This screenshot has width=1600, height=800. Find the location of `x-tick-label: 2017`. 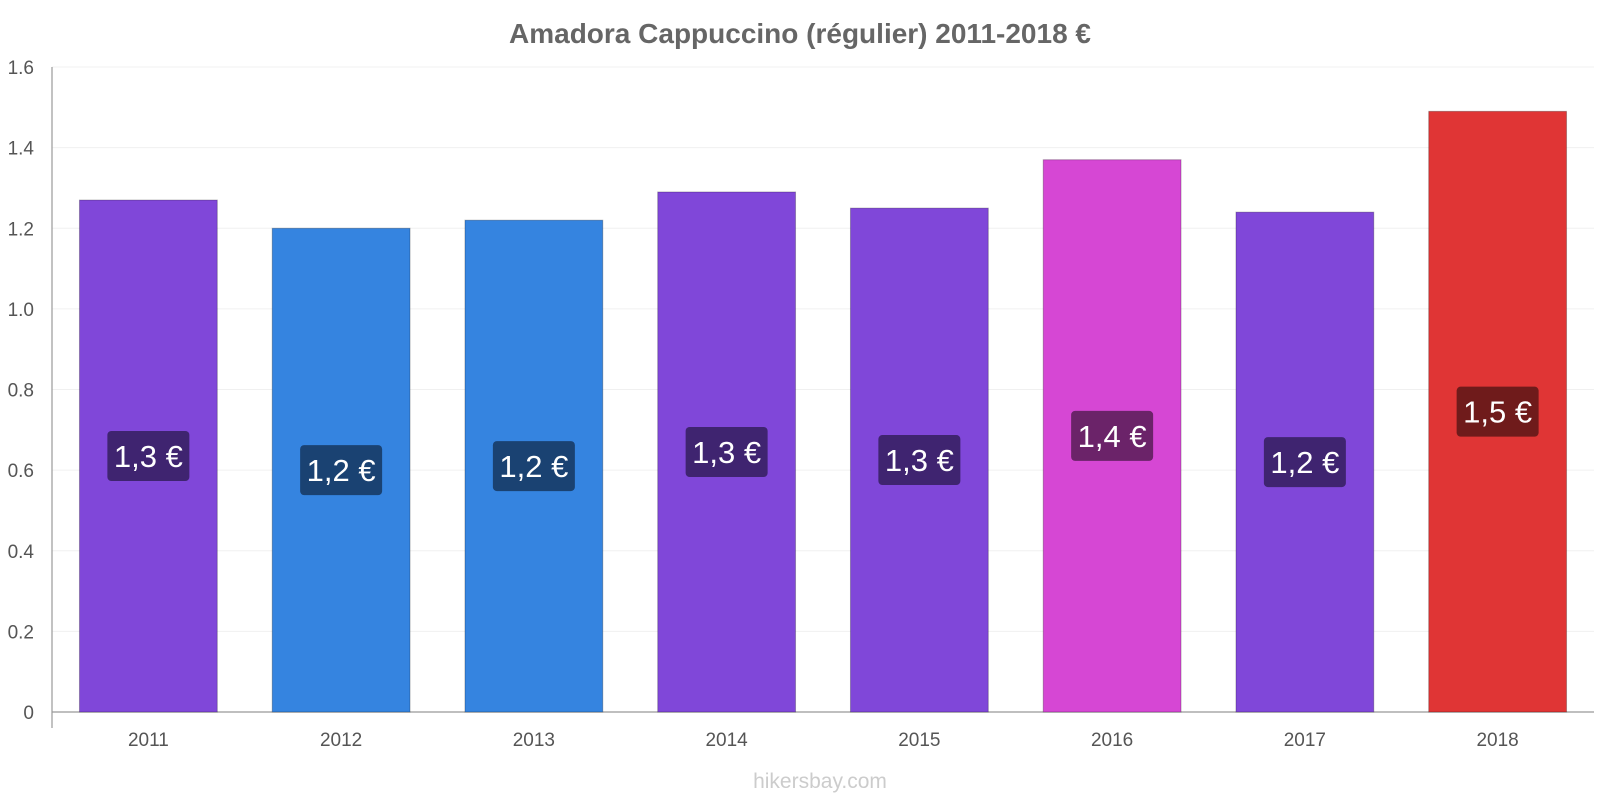

x-tick-label: 2017 is located at coordinates (1305, 740).